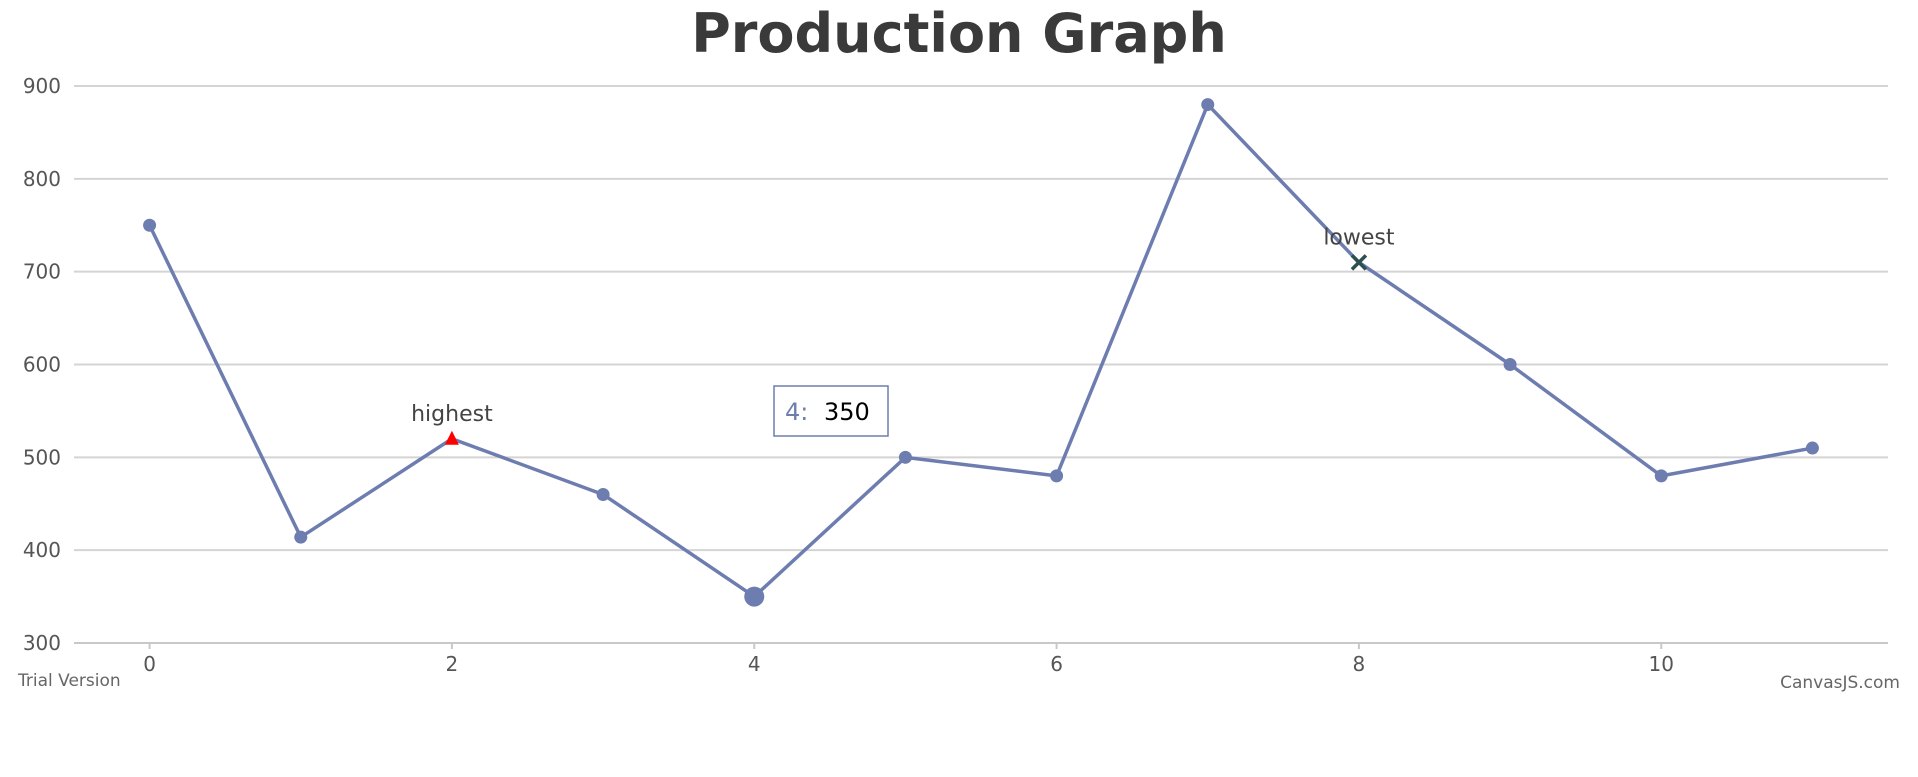 The width and height of the screenshot is (1918, 777). What do you see at coordinates (42, 86) in the screenshot?
I see `y-tick-label-900: 900` at bounding box center [42, 86].